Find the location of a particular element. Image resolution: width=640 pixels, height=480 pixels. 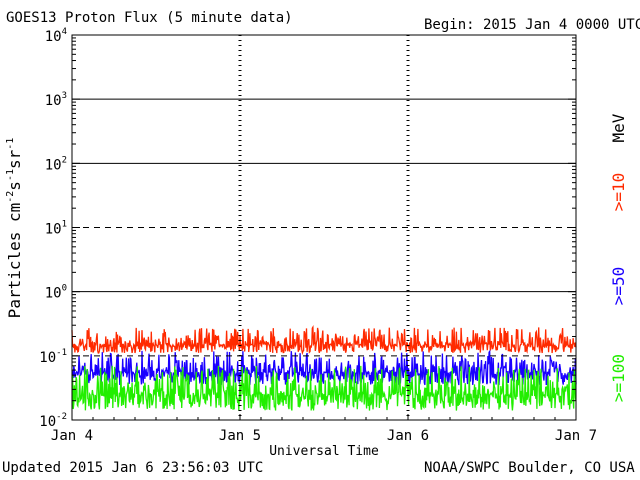

svg-text: Particles cm-2s-1sr-1 is located at coordinates (14, 228).